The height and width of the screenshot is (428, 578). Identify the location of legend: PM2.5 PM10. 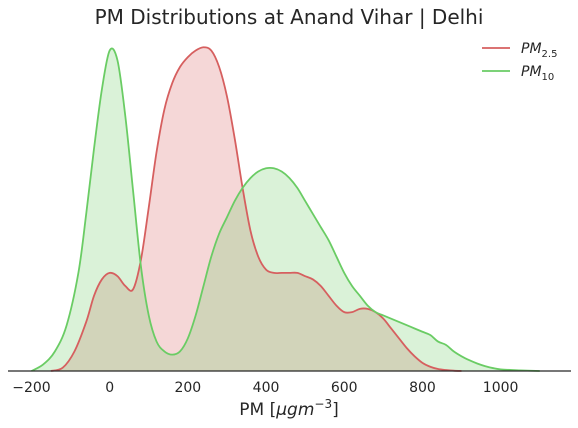
(519, 62).